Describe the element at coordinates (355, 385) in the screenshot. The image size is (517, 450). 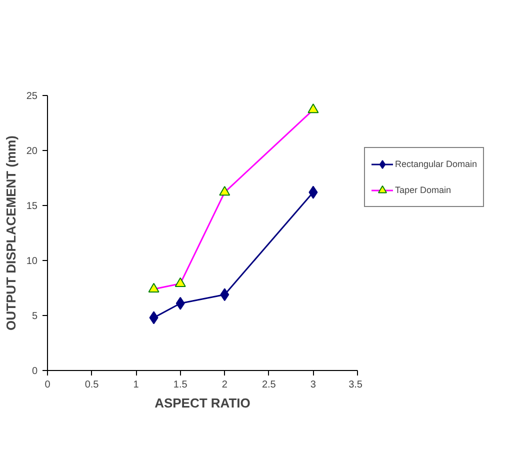
I see `x-tick-label: 3.5` at that location.